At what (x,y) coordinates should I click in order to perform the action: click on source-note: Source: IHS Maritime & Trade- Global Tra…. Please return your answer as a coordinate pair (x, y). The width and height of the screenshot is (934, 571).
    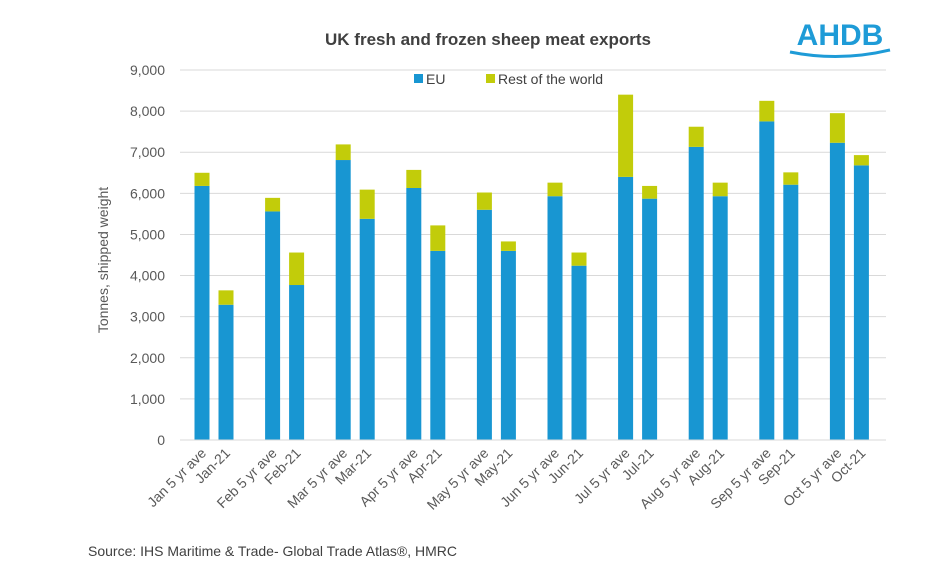
    Looking at the image, I should click on (272, 551).